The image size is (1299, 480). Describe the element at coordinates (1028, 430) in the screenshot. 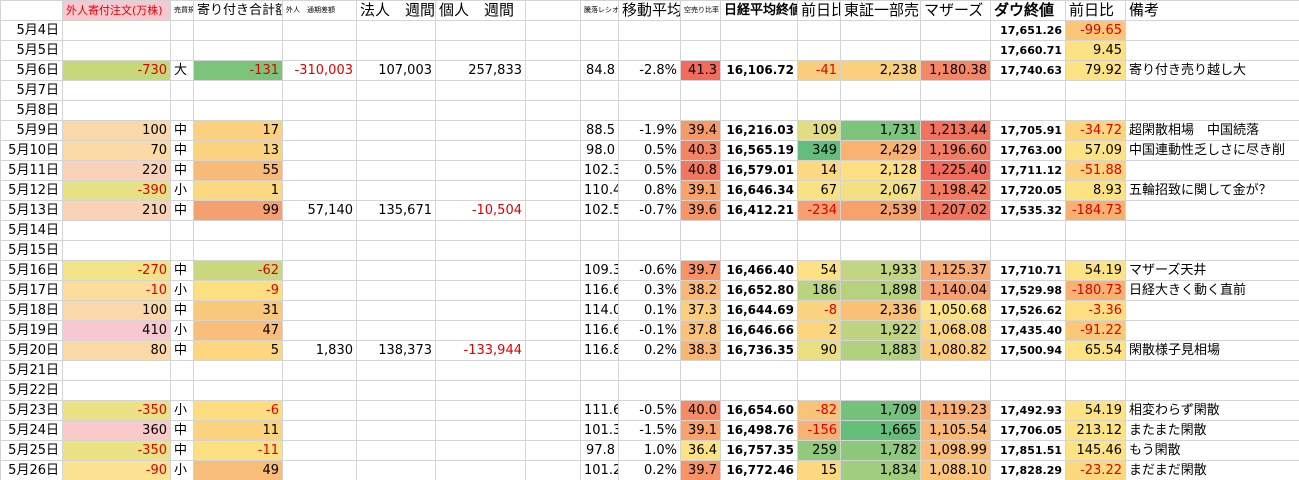

I see `cell: 17,706.05` at that location.